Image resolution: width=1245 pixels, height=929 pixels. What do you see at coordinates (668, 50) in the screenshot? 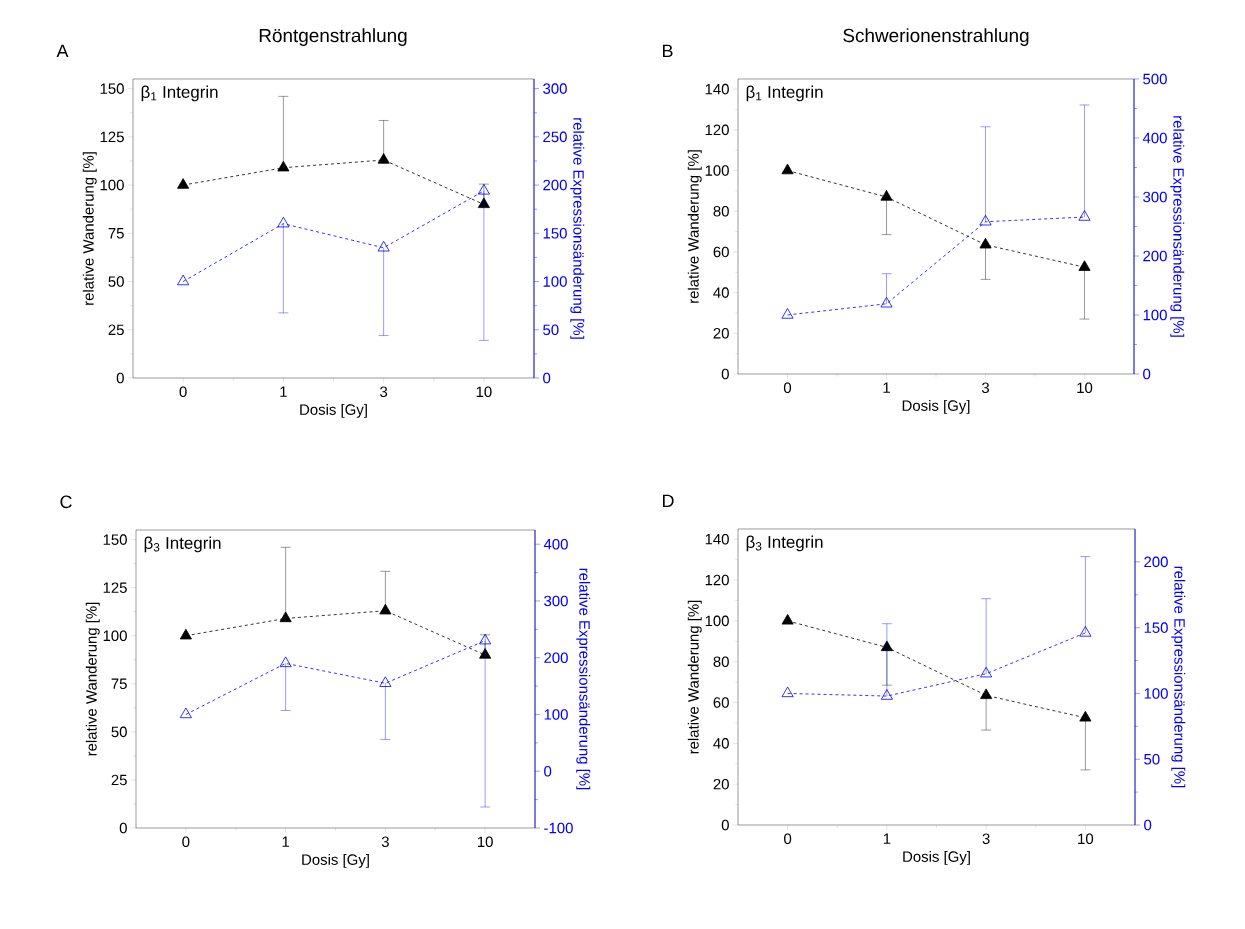
I see `text: B` at bounding box center [668, 50].